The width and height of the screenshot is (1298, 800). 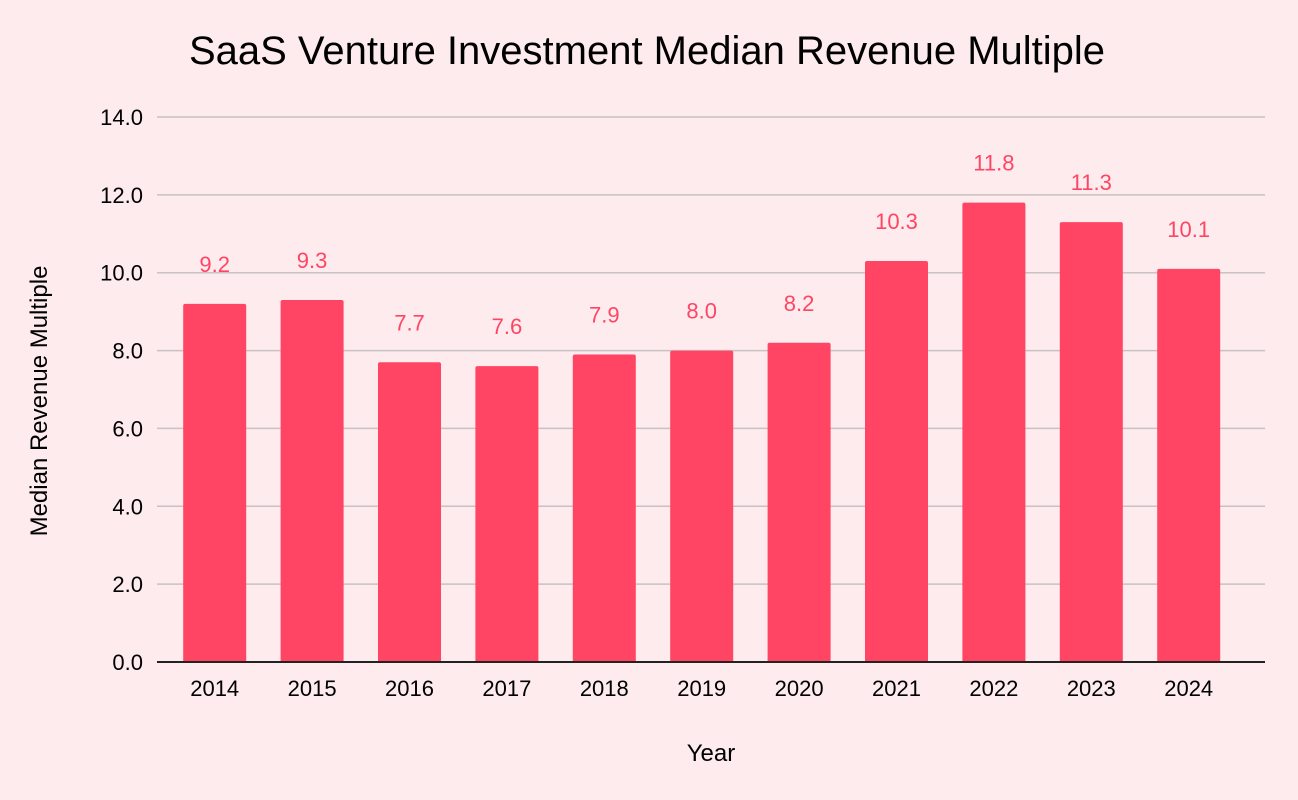 I want to click on bar-2023, so click(x=1091, y=442).